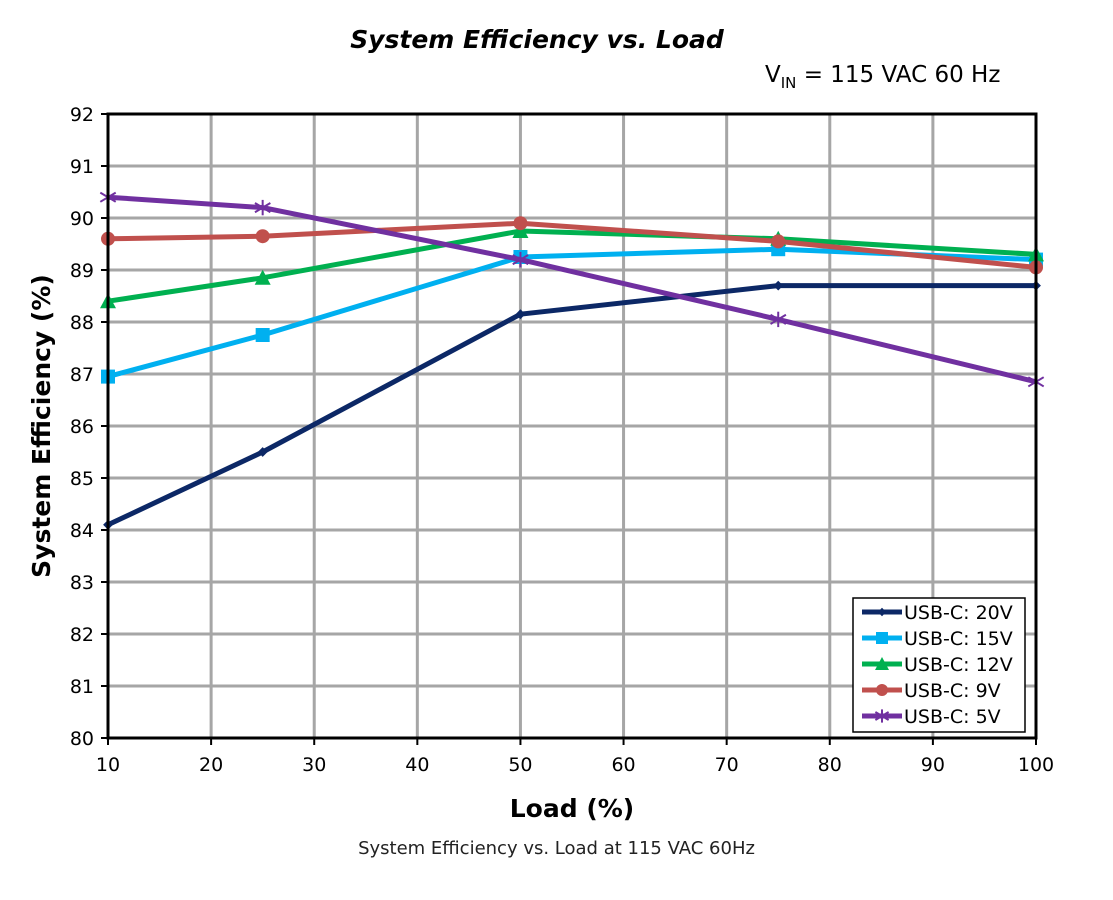  Describe the element at coordinates (82, 167) in the screenshot. I see `y-tick-label: 91` at that location.